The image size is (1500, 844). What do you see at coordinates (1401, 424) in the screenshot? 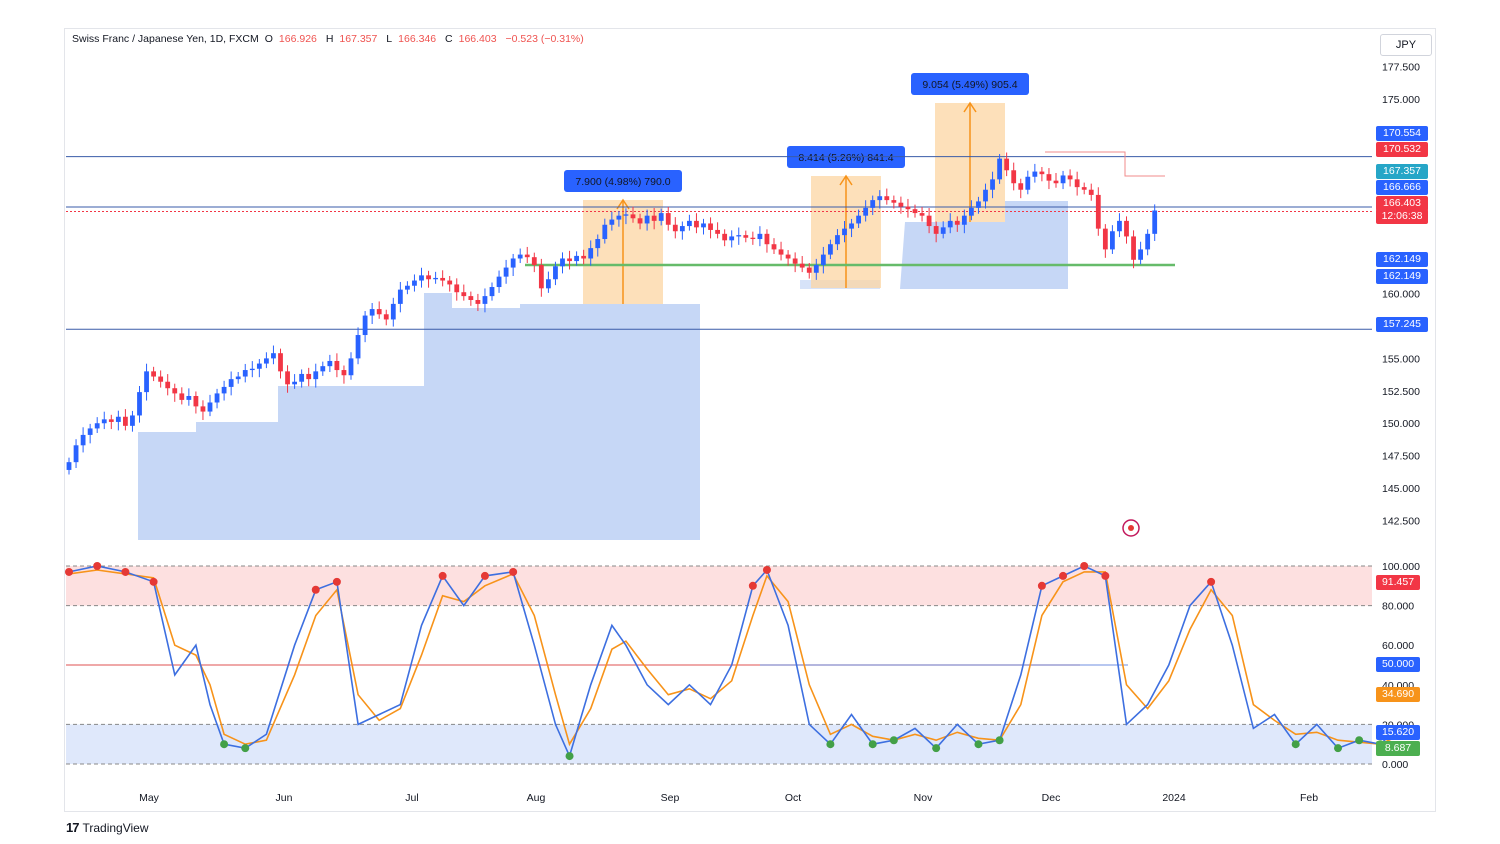
I see `price-axis-tick: 150.000` at bounding box center [1401, 424].